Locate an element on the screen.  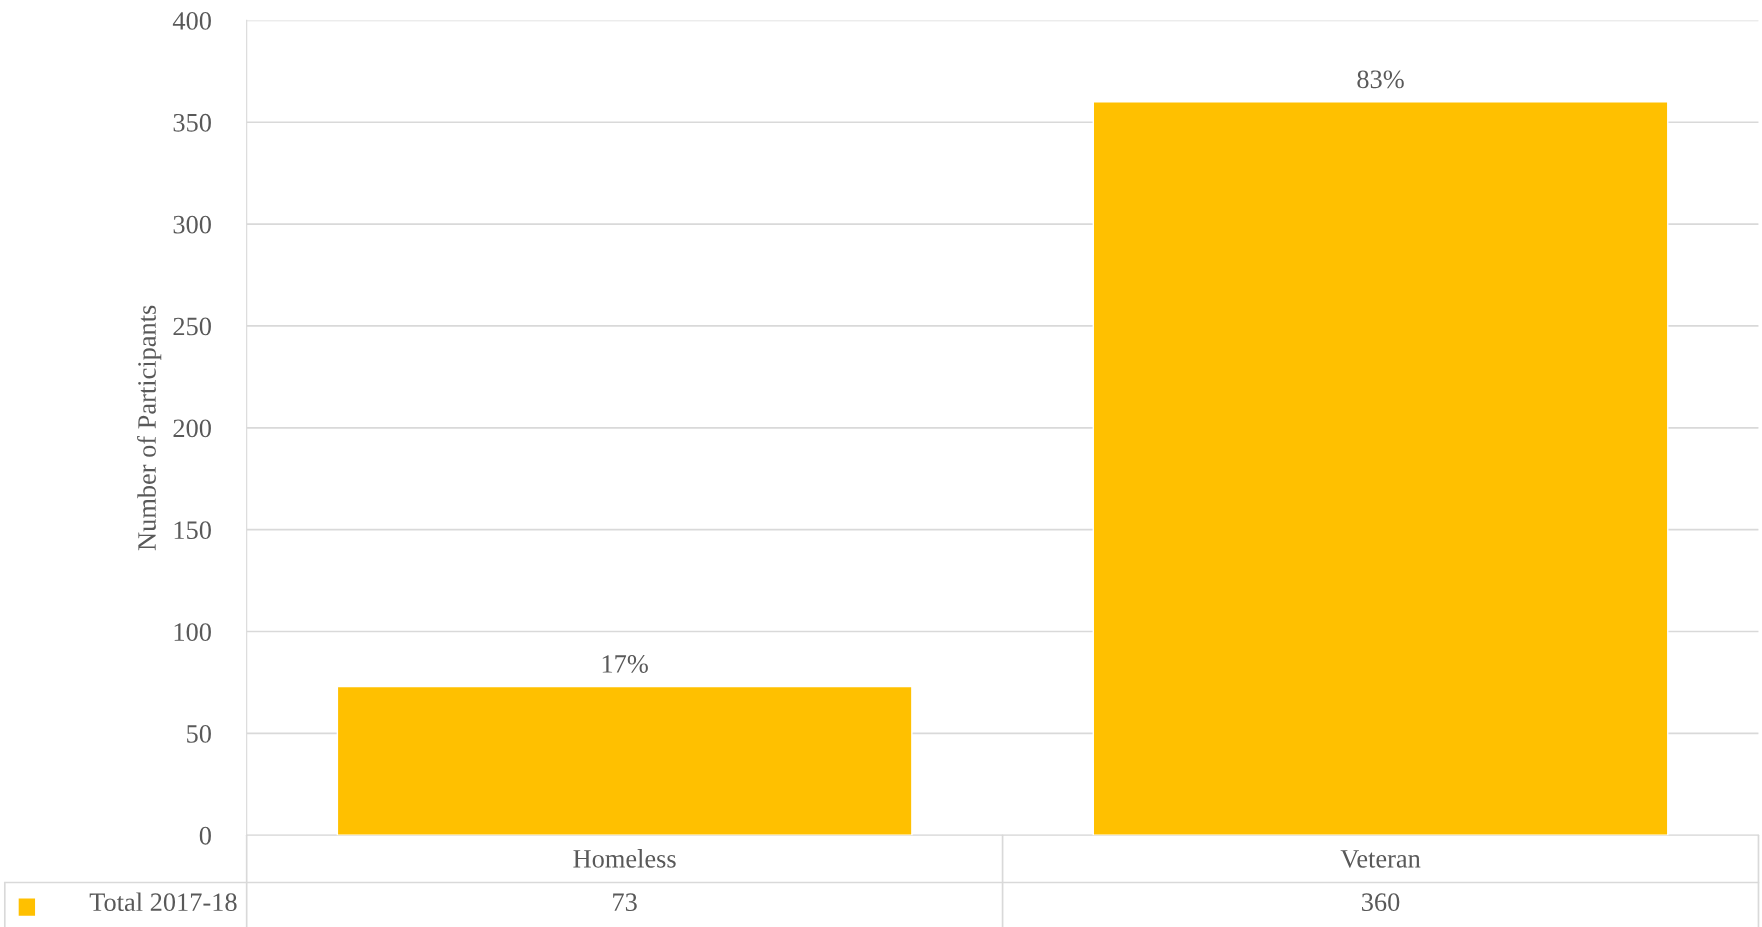
y-tick-label: 250 is located at coordinates (192, 326).